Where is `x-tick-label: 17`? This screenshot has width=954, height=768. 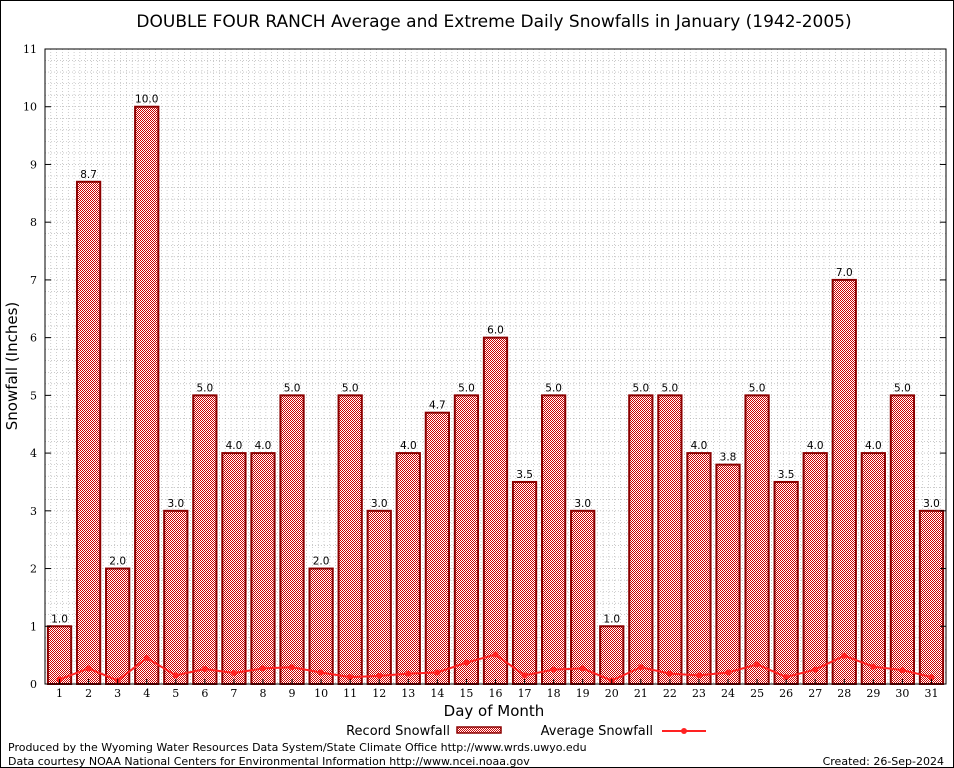
x-tick-label: 17 is located at coordinates (525, 693).